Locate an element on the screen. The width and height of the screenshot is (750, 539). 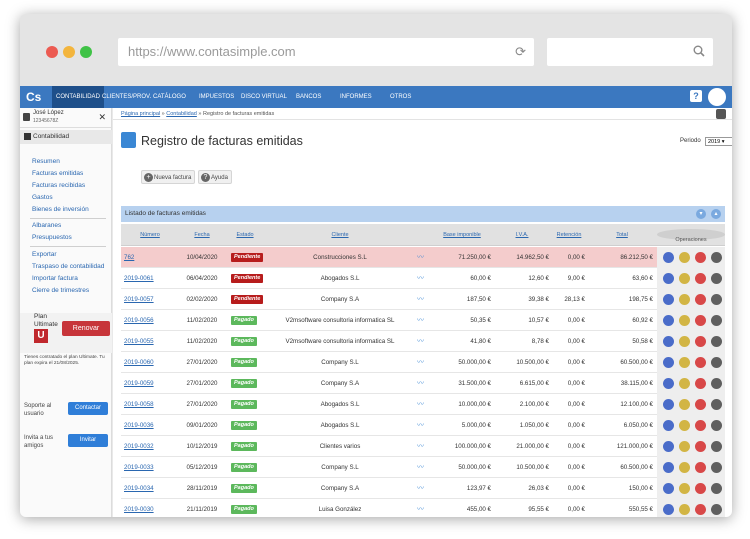
close-dot is located at coordinates (52, 52).